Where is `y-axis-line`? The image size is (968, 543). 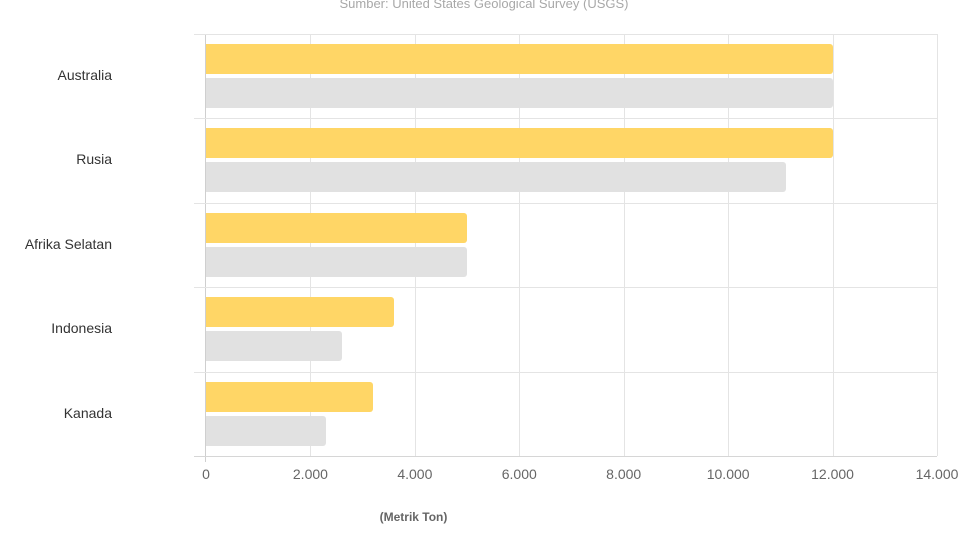 y-axis-line is located at coordinates (205, 248).